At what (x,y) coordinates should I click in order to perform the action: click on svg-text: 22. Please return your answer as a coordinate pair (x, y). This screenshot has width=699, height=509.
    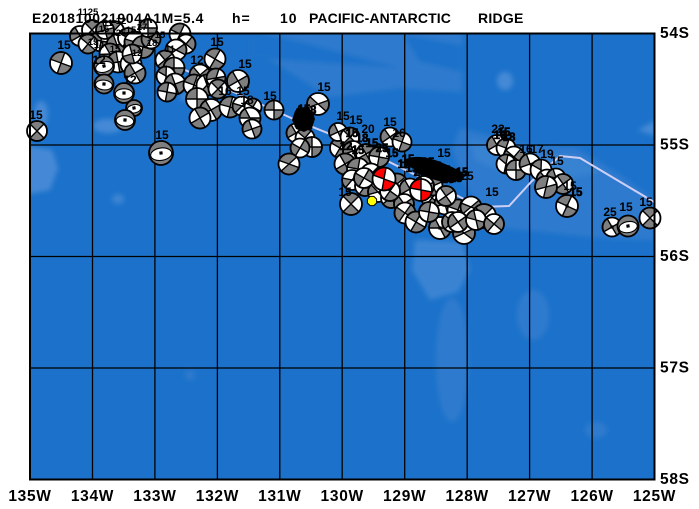
    Looking at the image, I should click on (498, 129).